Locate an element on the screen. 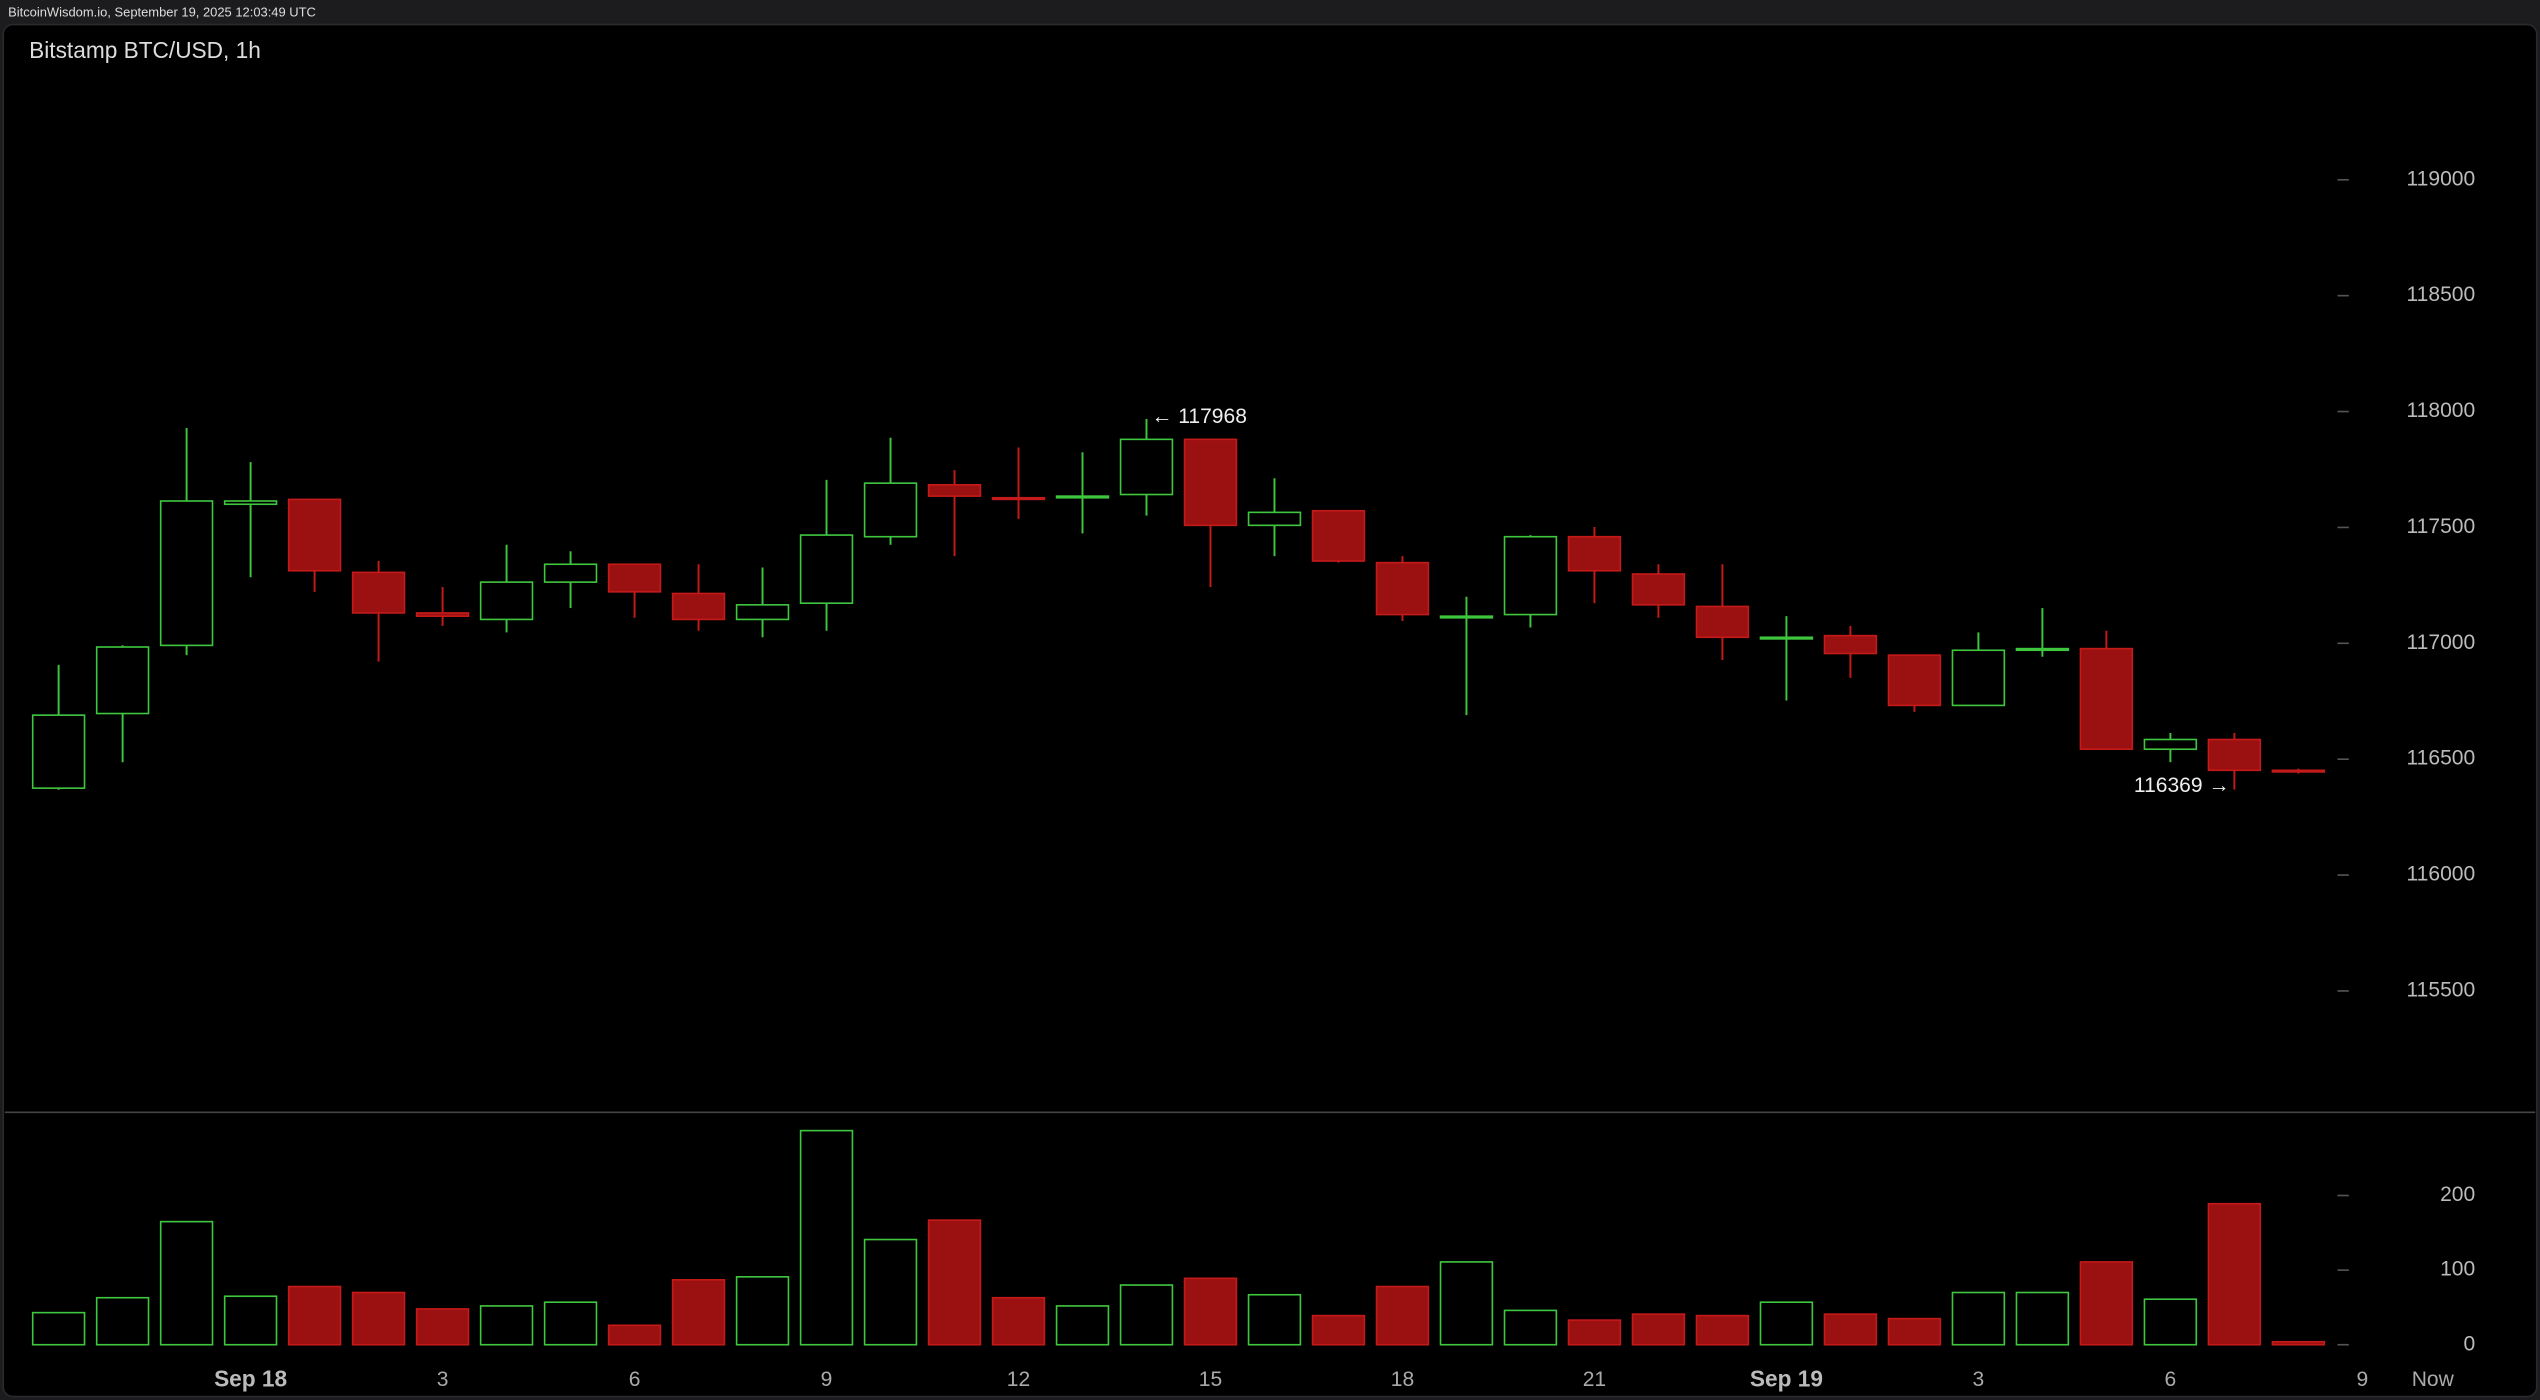 Image resolution: width=2540 pixels, height=1400 pixels. y-tick-label: 118500 is located at coordinates (2441, 294).